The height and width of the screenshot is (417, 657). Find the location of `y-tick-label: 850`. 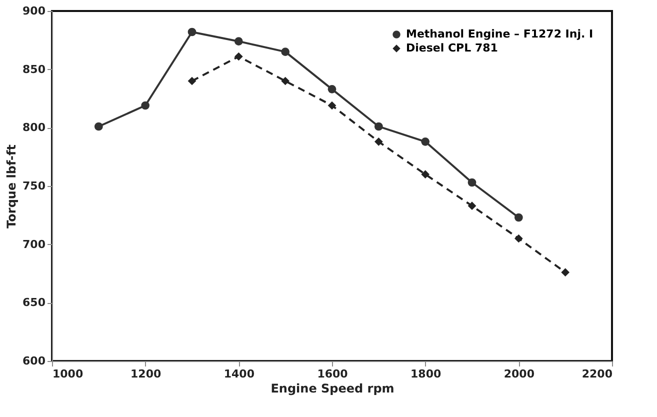

y-tick-label: 850 is located at coordinates (34, 69).